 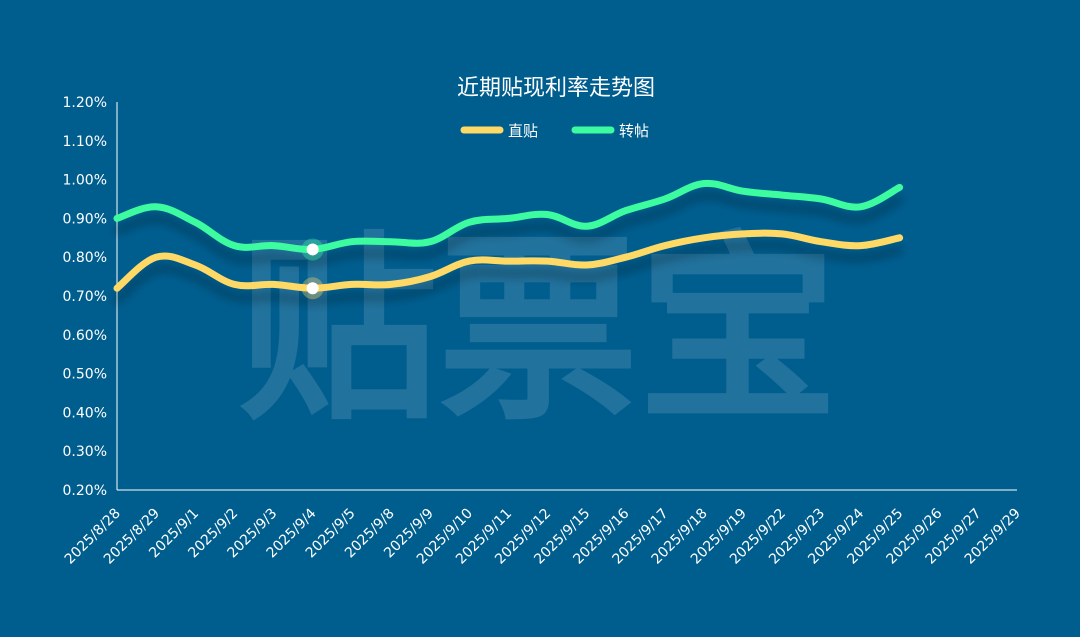 I want to click on y-tick-label: 0.70%, so click(x=85, y=297).